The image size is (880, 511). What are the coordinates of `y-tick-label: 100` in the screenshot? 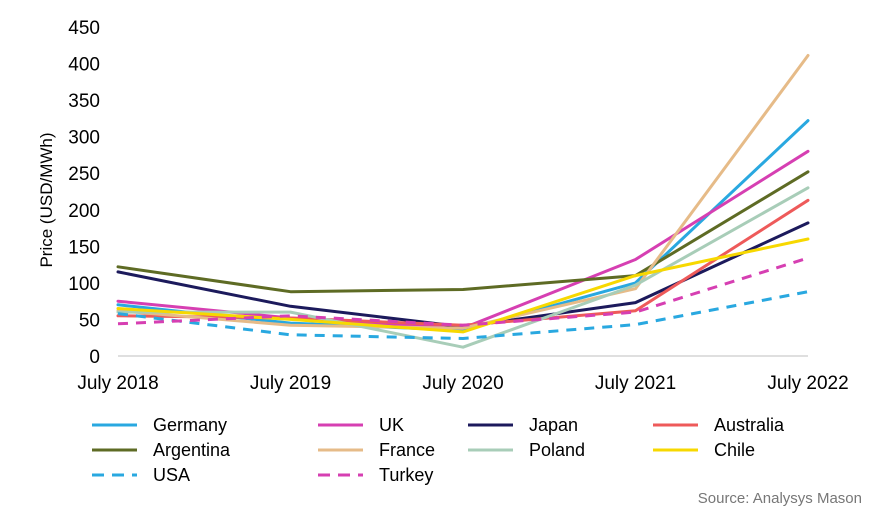 It's located at (84, 284).